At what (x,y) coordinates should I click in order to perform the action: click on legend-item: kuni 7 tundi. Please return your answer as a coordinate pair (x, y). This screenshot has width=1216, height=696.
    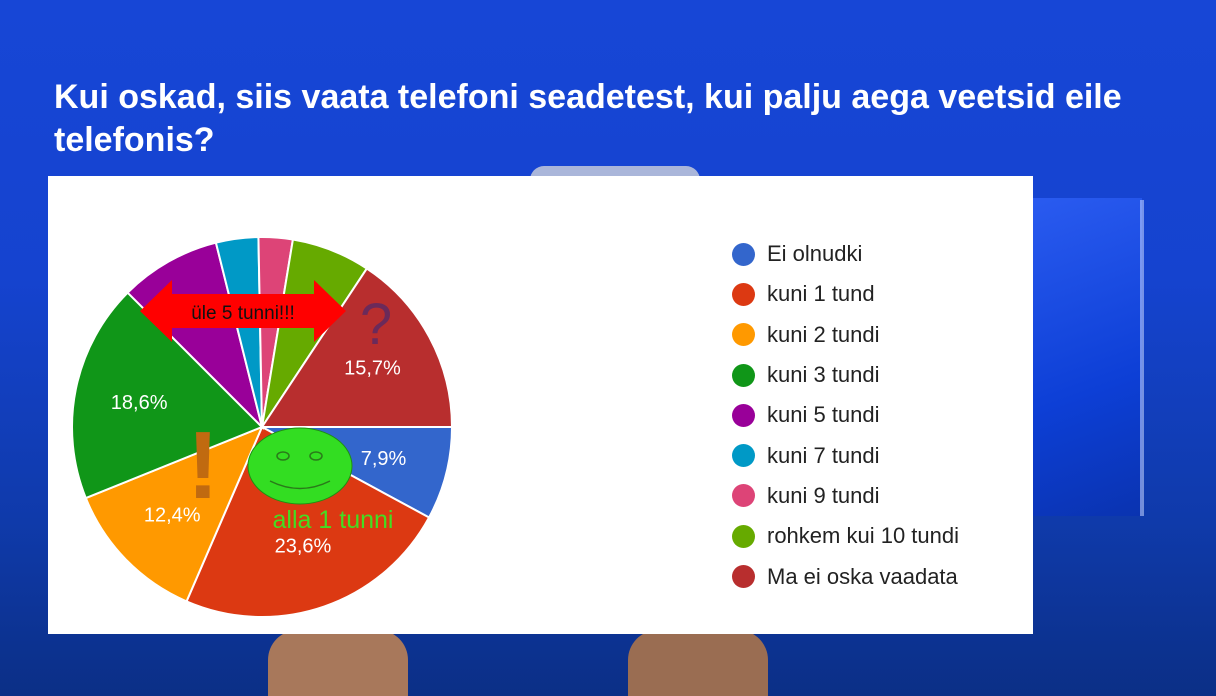
    Looking at the image, I should click on (845, 455).